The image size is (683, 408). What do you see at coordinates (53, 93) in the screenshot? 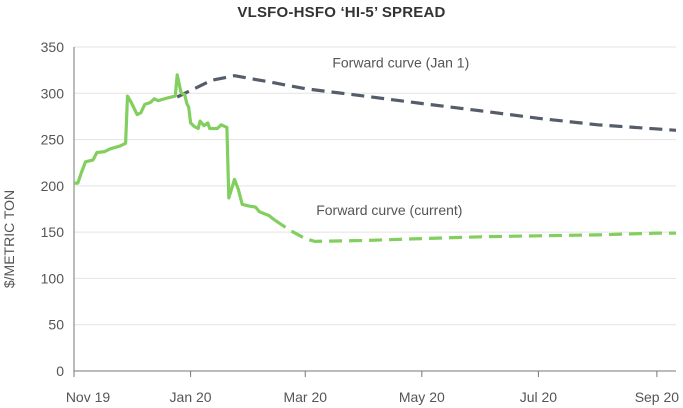
I see `y-tick-label: 300` at bounding box center [53, 93].